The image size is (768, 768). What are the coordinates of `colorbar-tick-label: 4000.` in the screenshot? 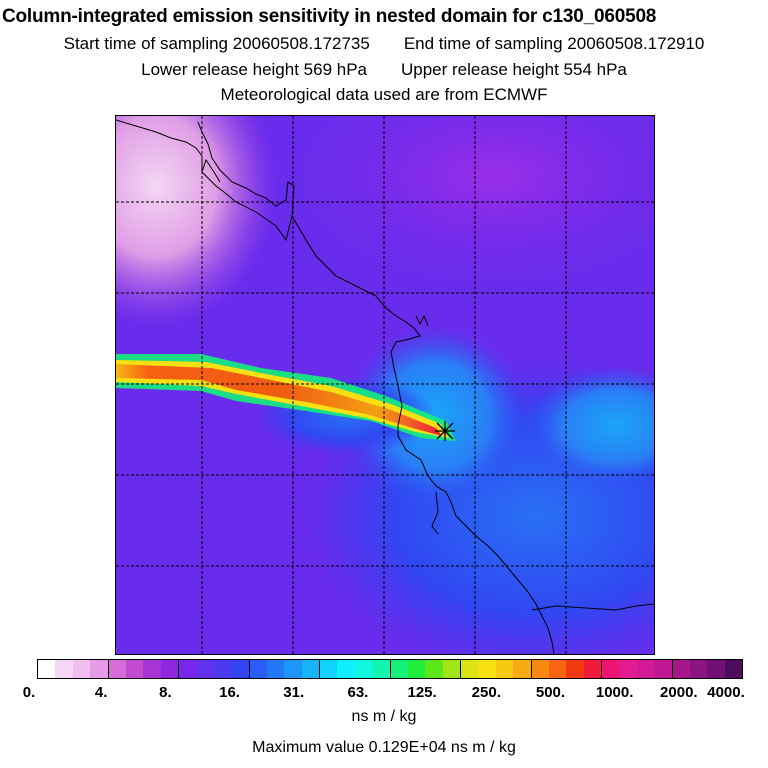 It's located at (726, 692).